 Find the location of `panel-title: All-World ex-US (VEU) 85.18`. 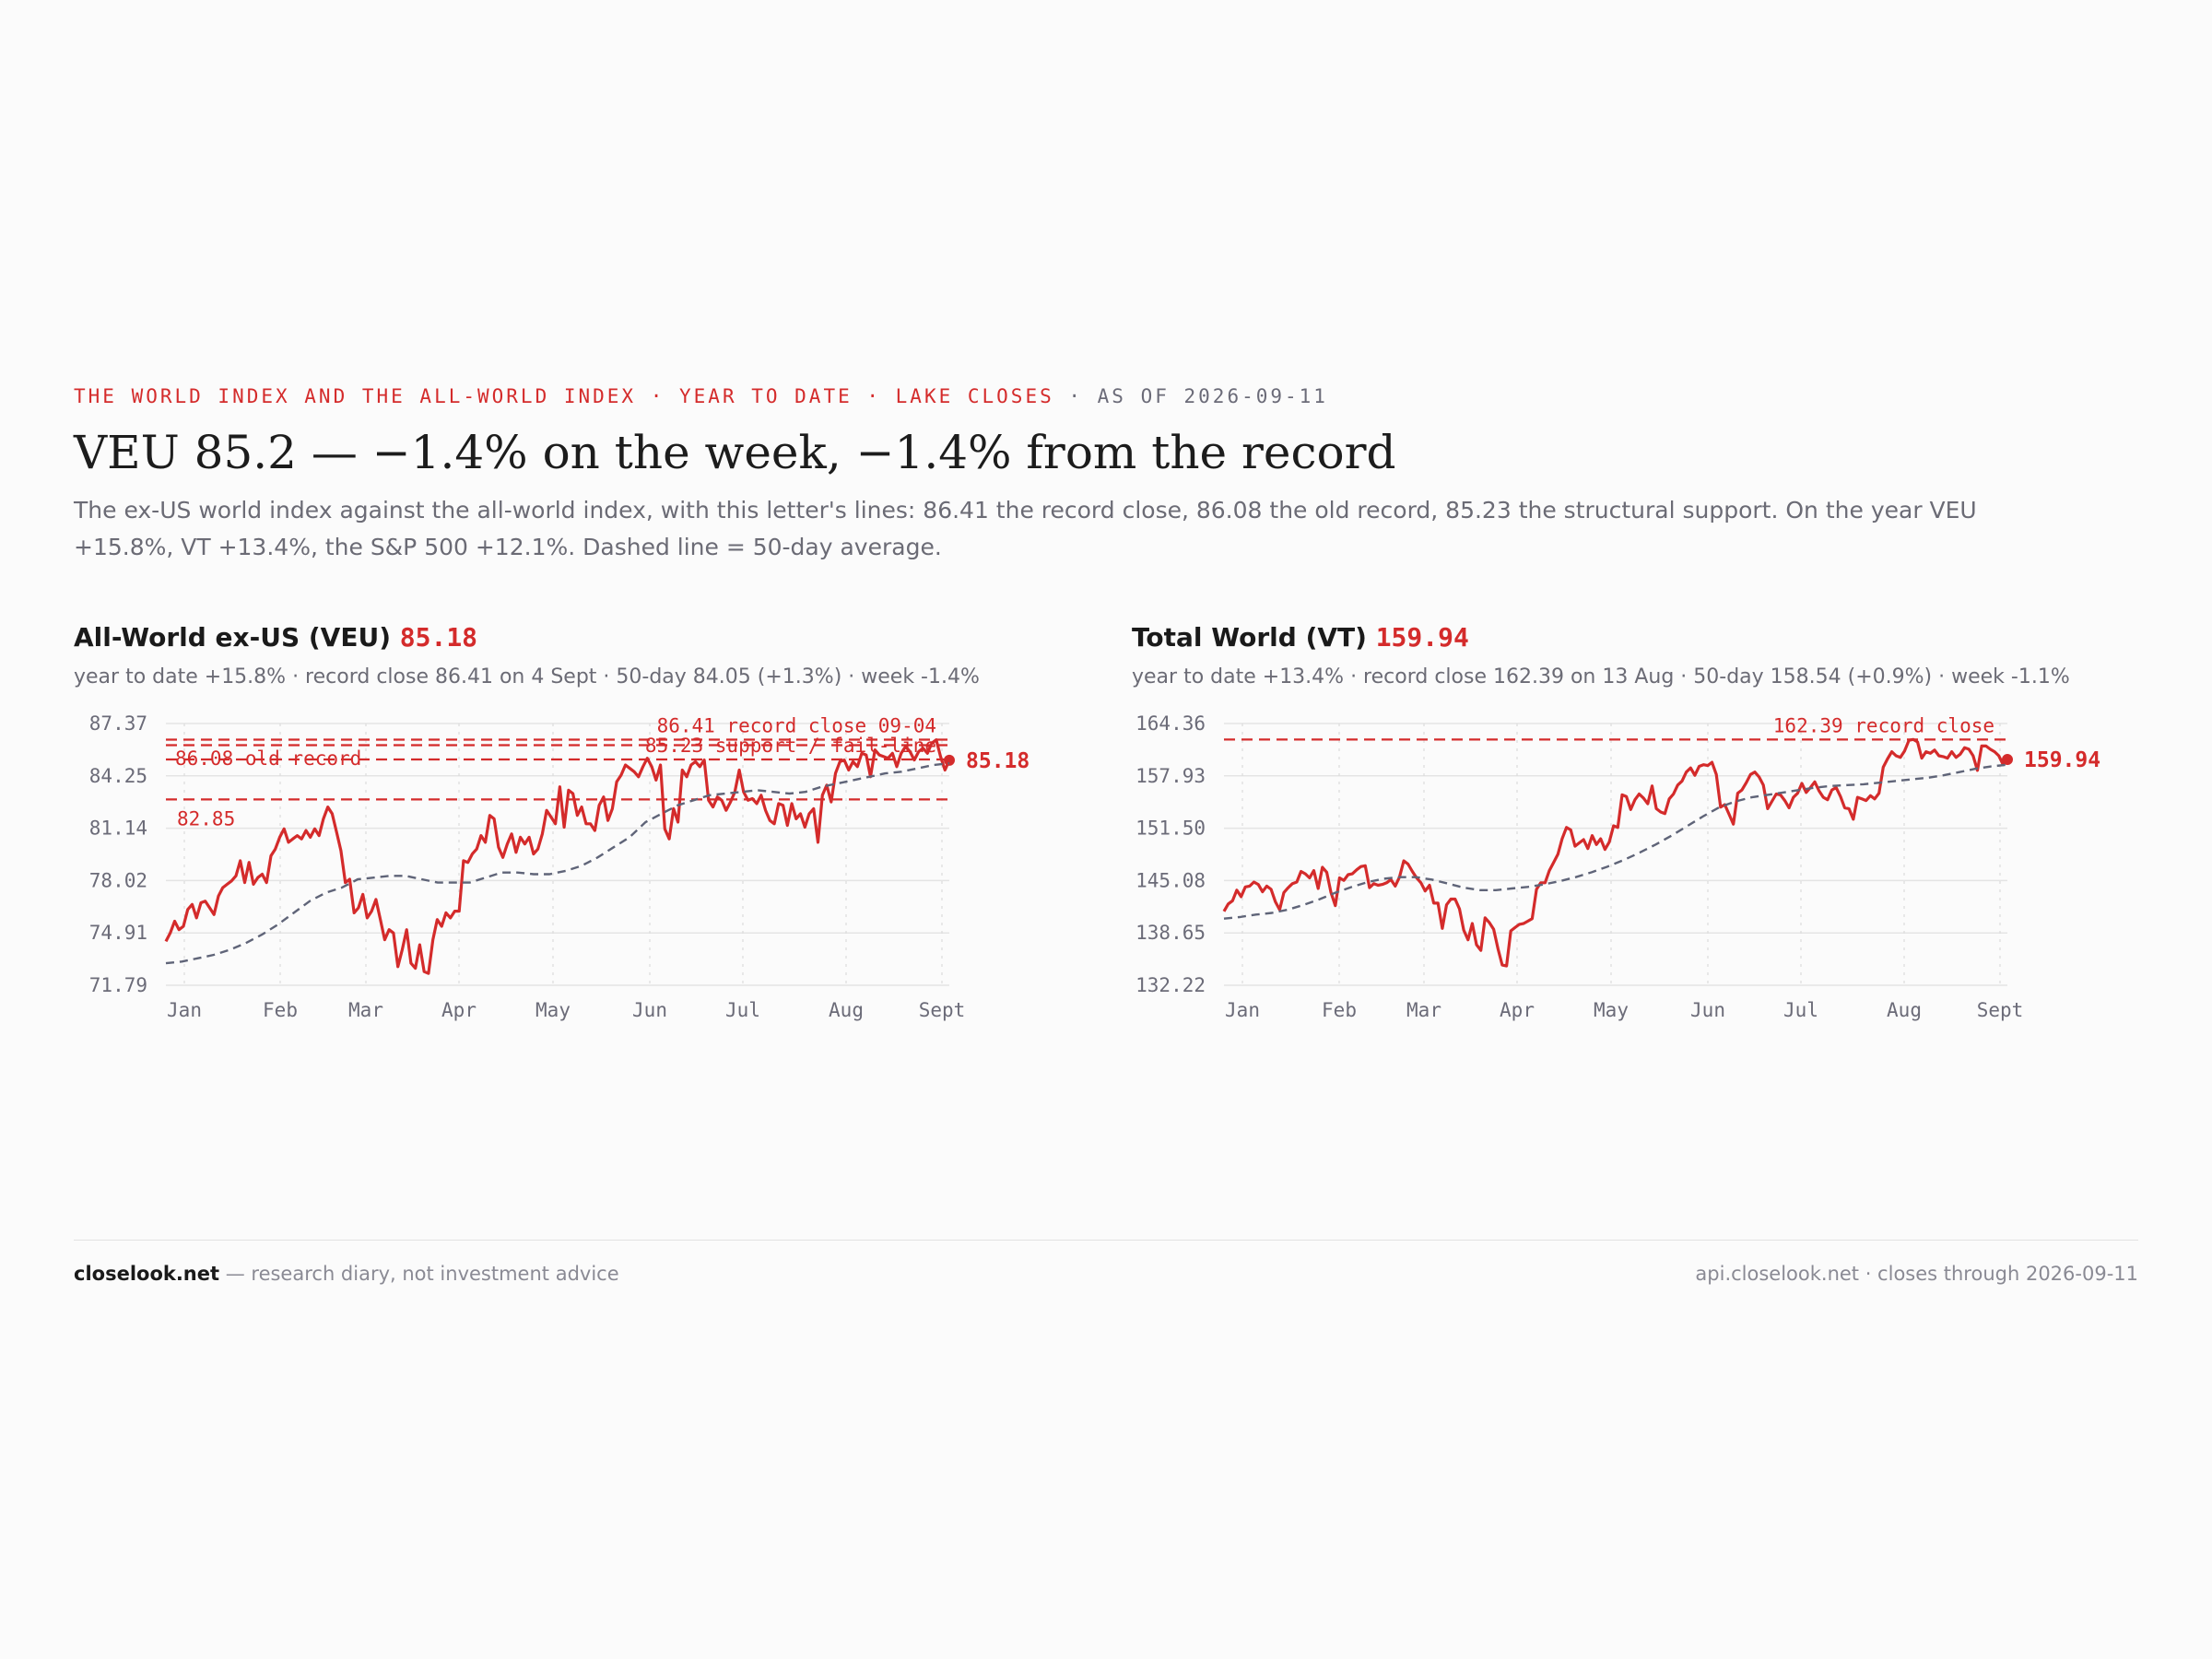

panel-title: All-World ex-US (VEU) 85.18 is located at coordinates (571, 637).